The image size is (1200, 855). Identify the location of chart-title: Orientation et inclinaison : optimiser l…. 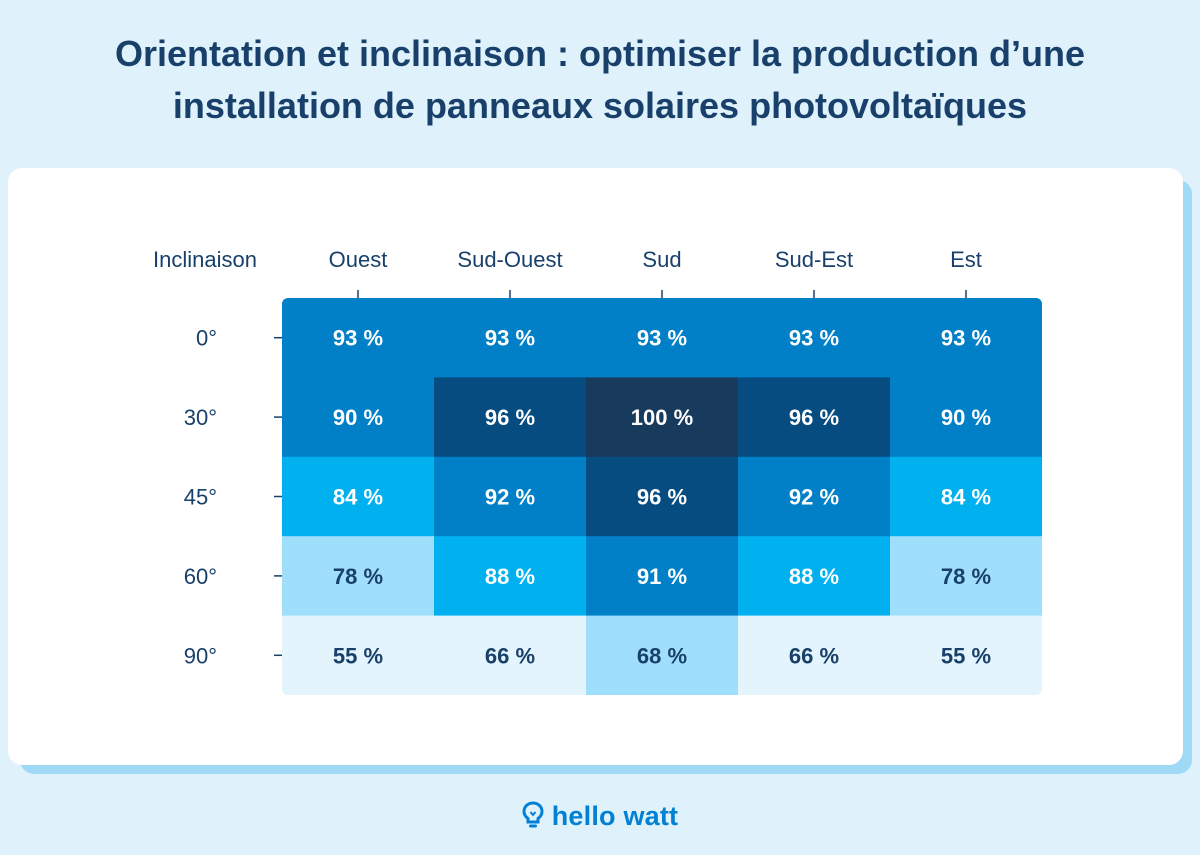
(600, 80).